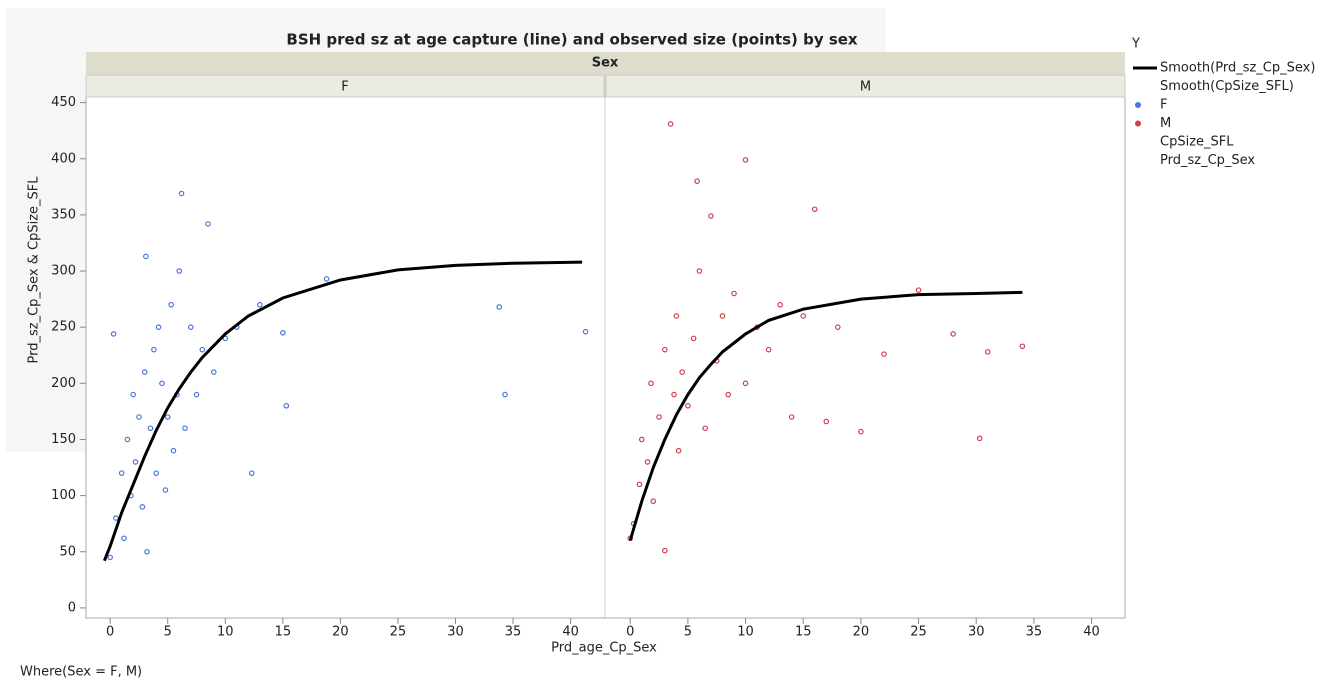  What do you see at coordinates (825, 415) in the screenshot?
I see `smooth-line` at bounding box center [825, 415].